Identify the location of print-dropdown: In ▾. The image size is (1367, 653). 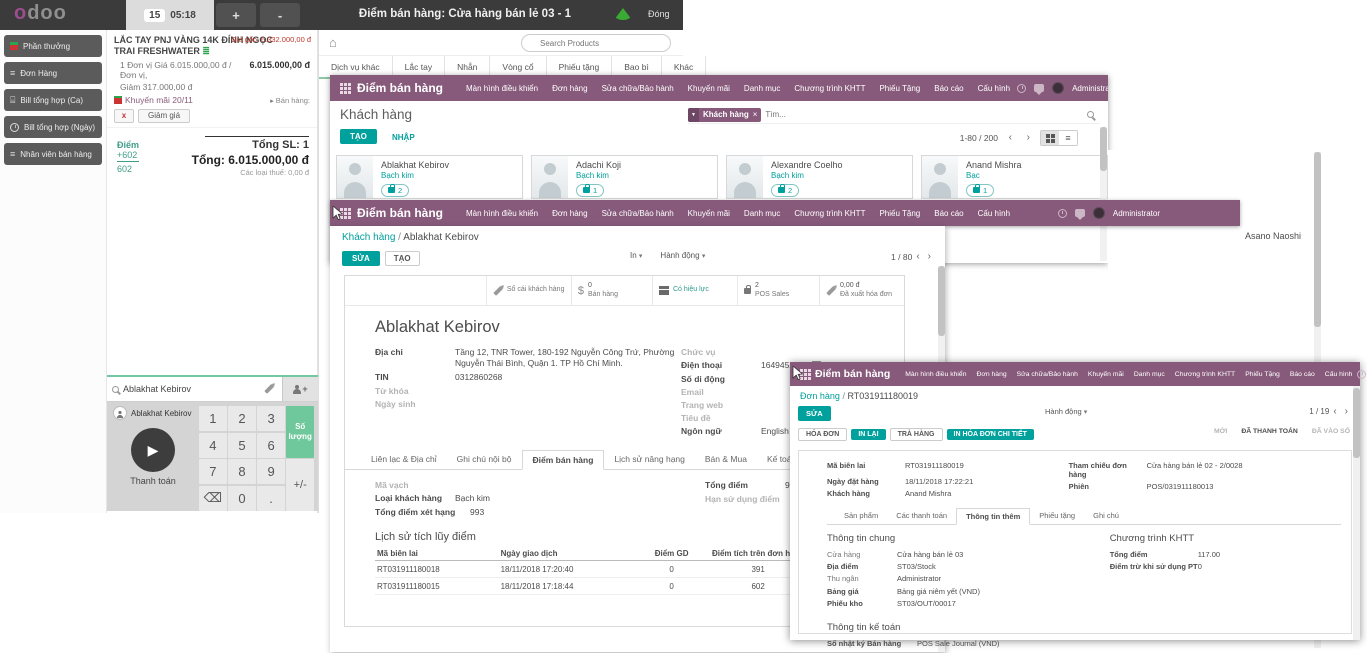
(636, 255).